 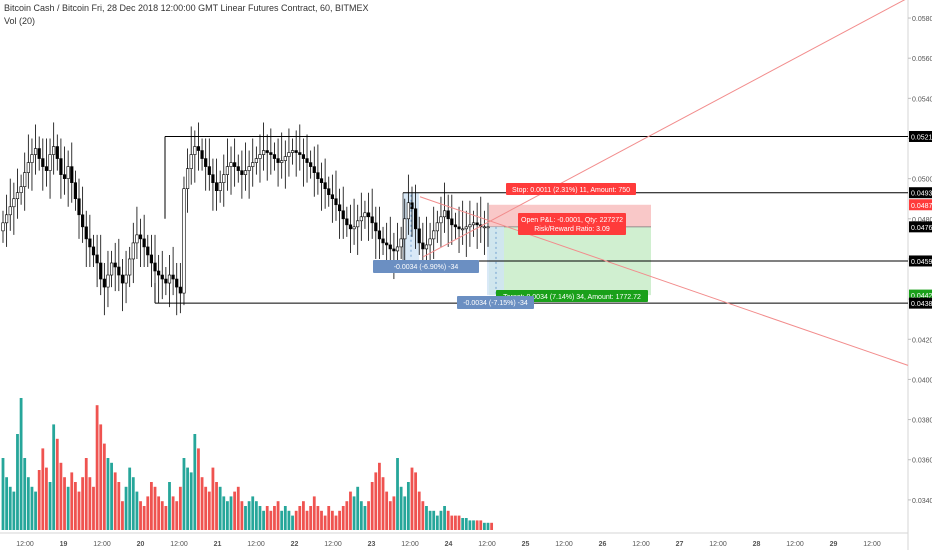 What do you see at coordinates (495, 302) in the screenshot?
I see `measure-label-2-box` at bounding box center [495, 302].